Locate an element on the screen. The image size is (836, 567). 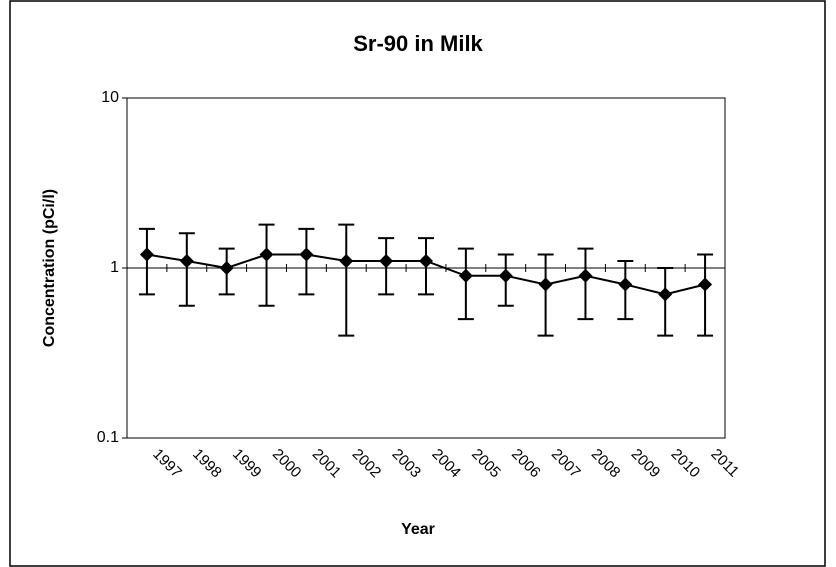
y-tick-label: 0.1 is located at coordinates (108, 437).